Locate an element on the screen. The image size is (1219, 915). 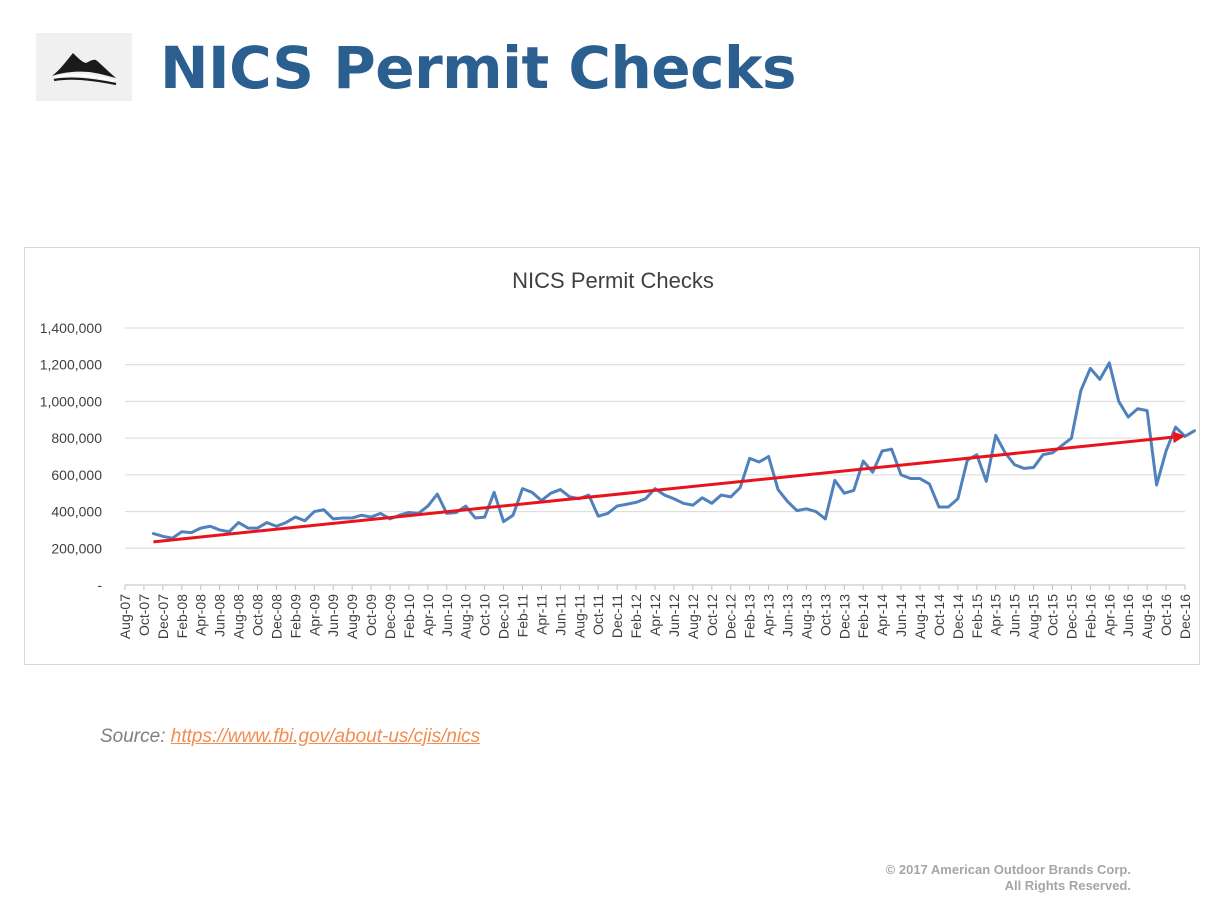
x-tick-label: Jun-09 is located at coordinates (333, 615).